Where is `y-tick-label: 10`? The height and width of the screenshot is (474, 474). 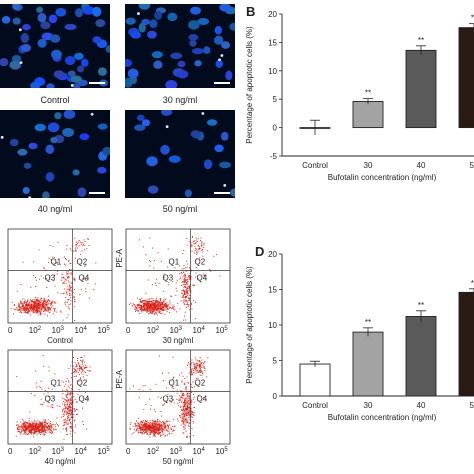
y-tick-label: 10 is located at coordinates (272, 325).